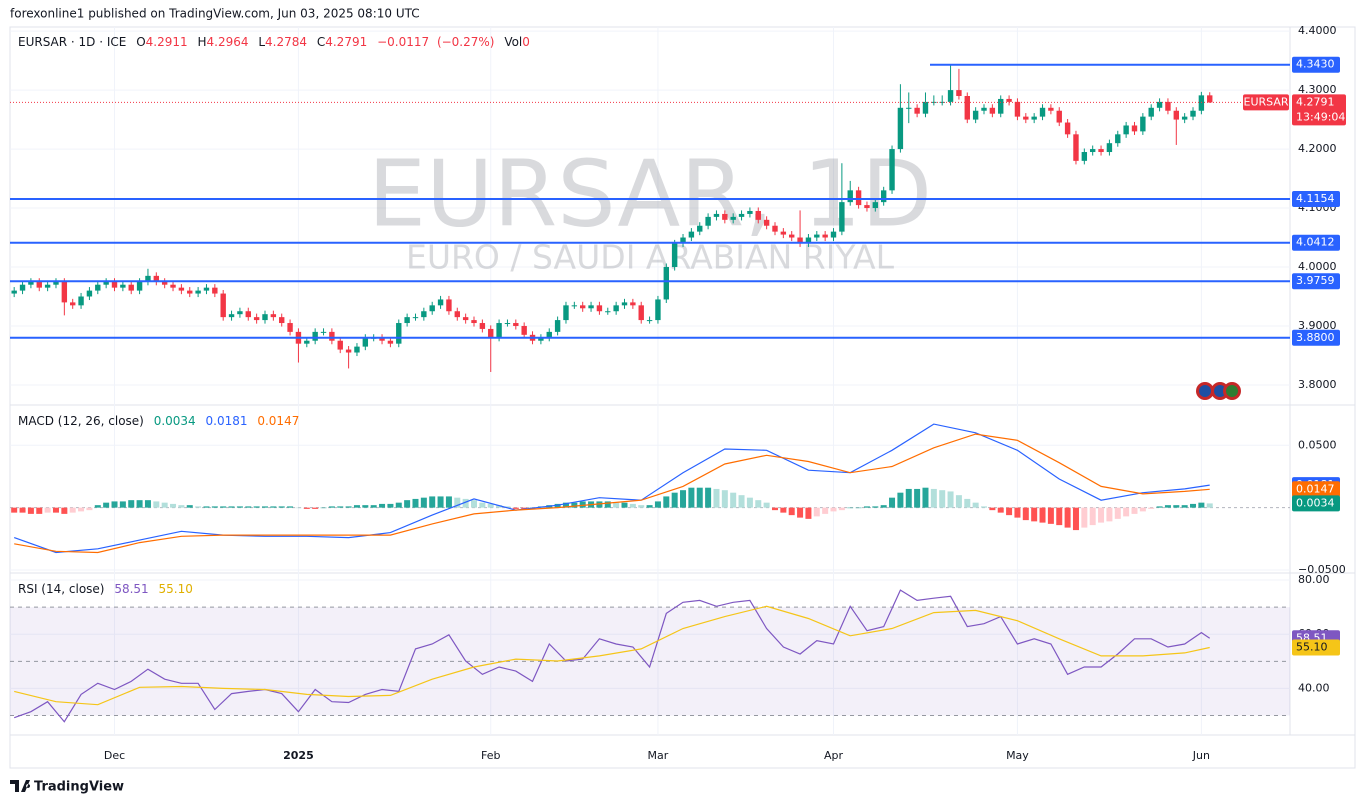 This screenshot has width=1364, height=804. I want to click on y-tick-label: 4.2000, so click(1317, 148).